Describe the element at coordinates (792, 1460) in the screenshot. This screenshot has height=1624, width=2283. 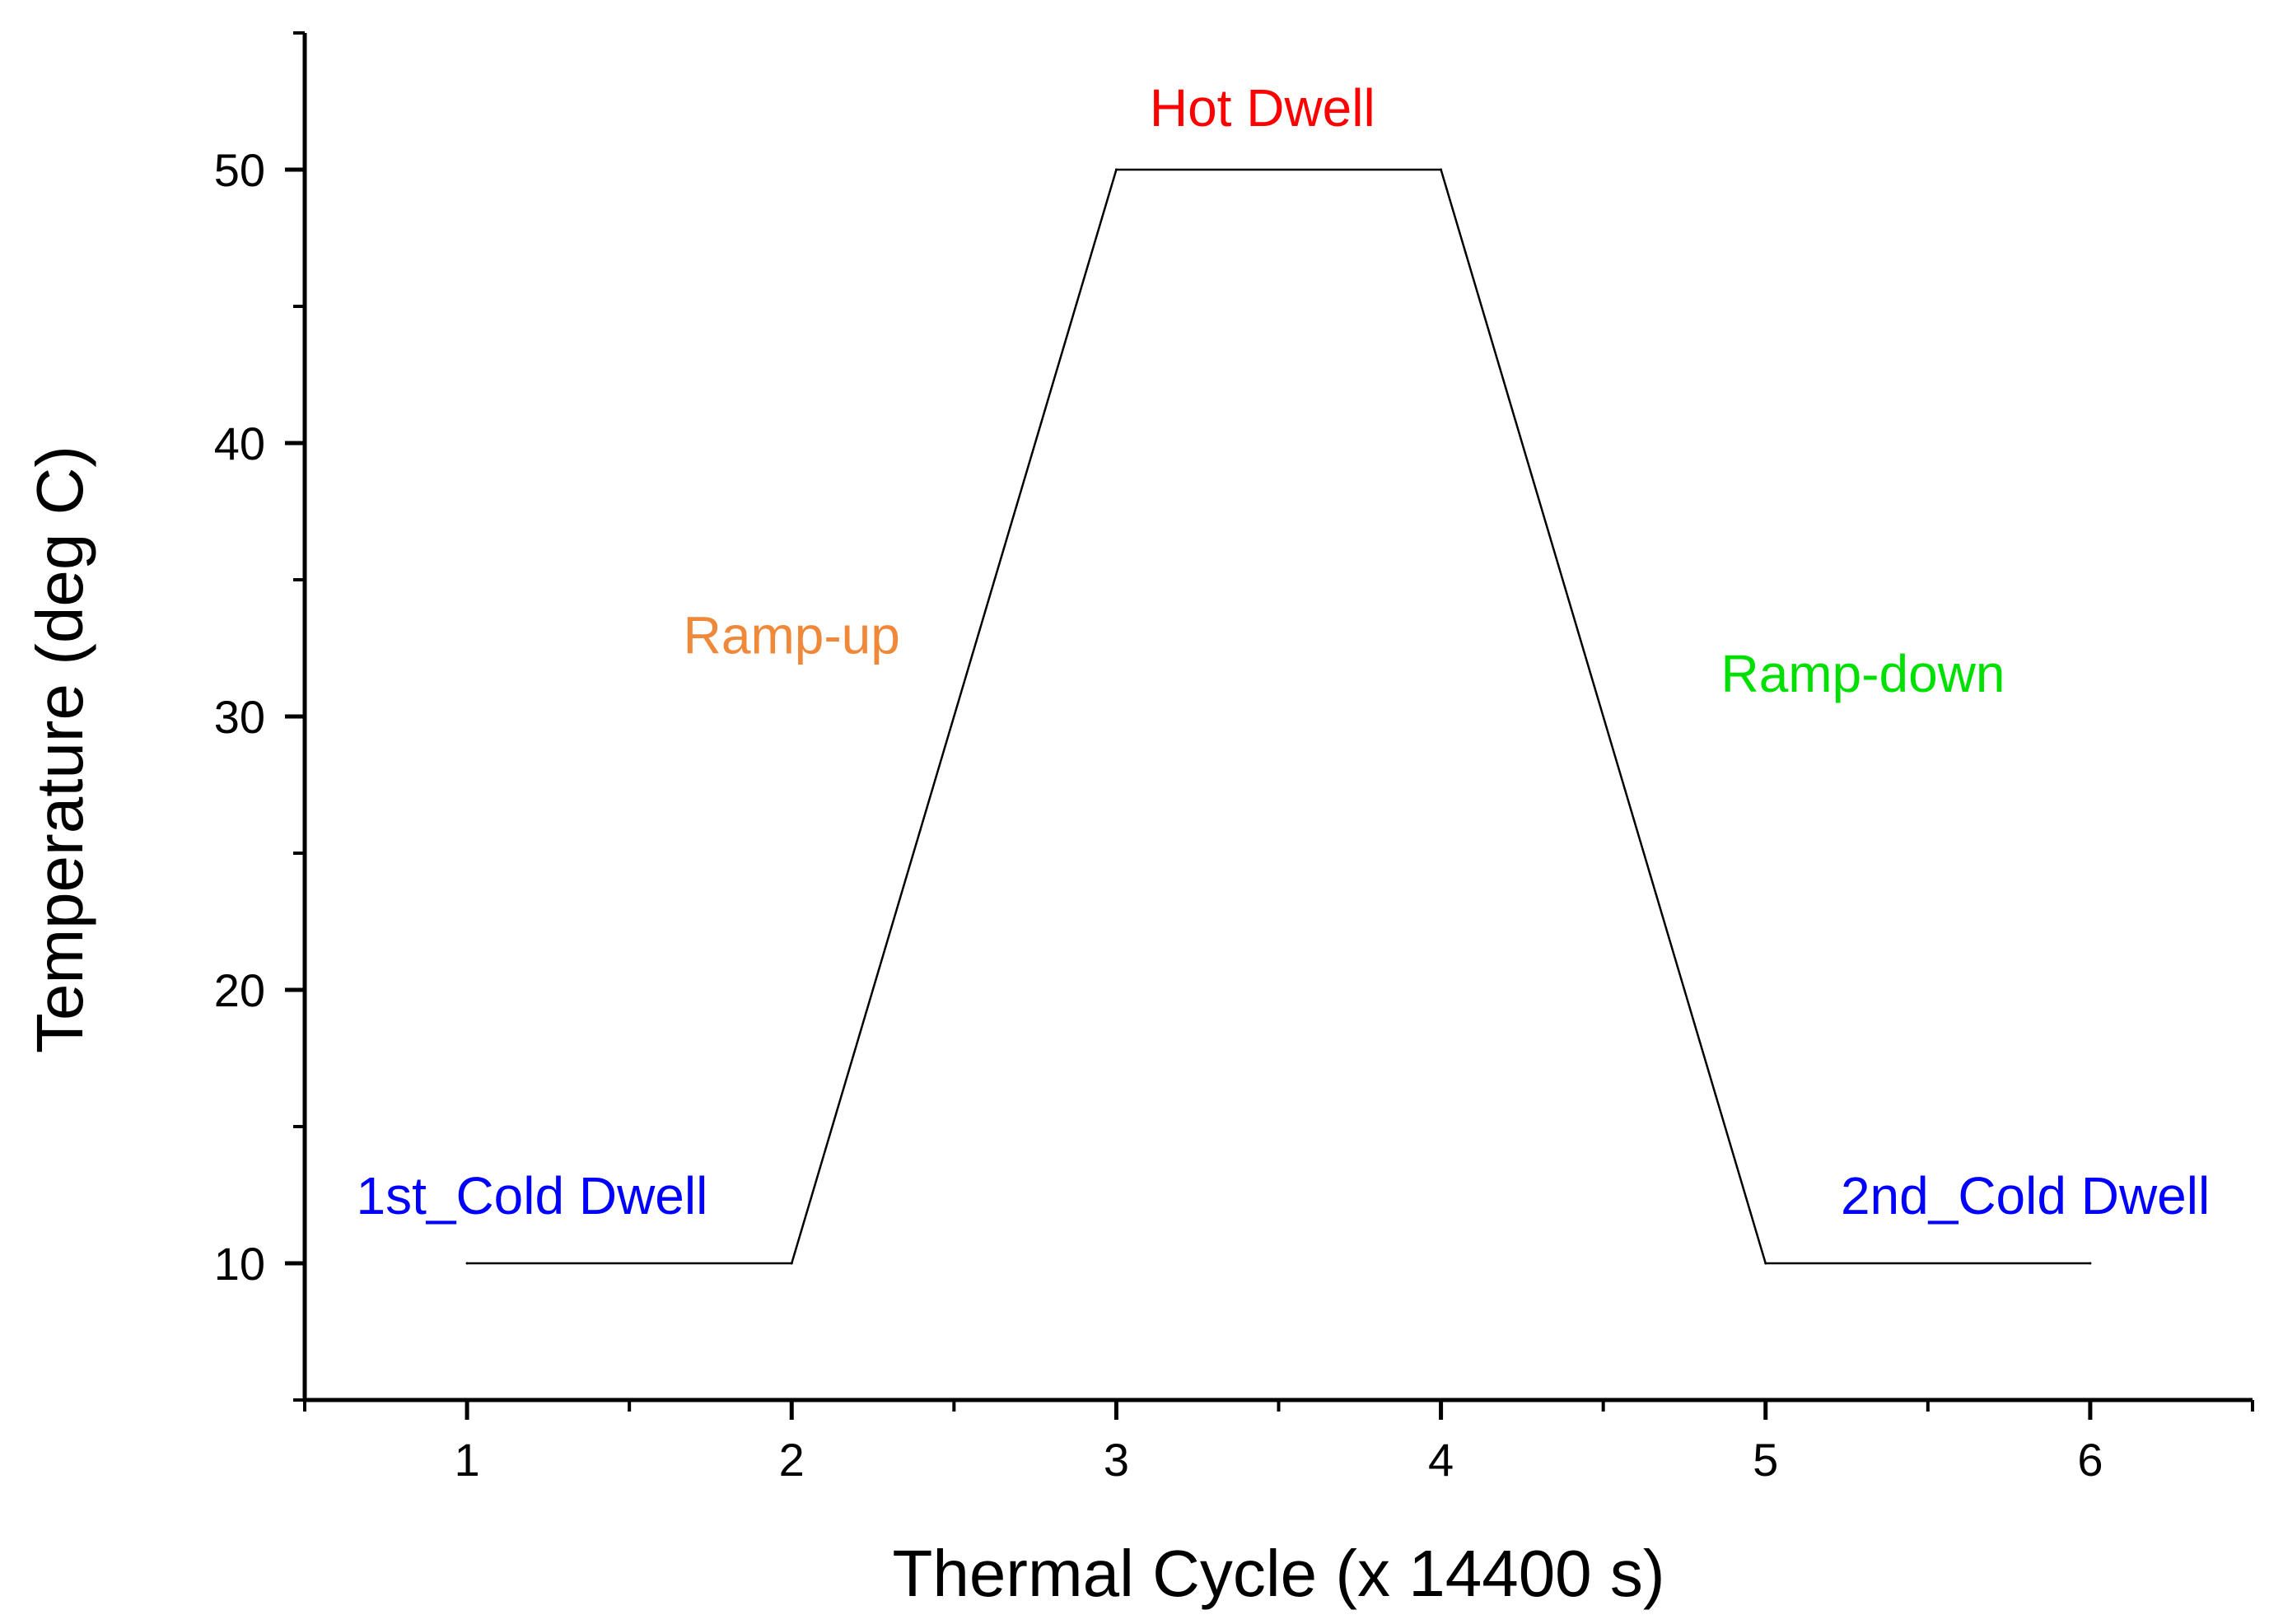
I see `x-tick-label: 2` at that location.